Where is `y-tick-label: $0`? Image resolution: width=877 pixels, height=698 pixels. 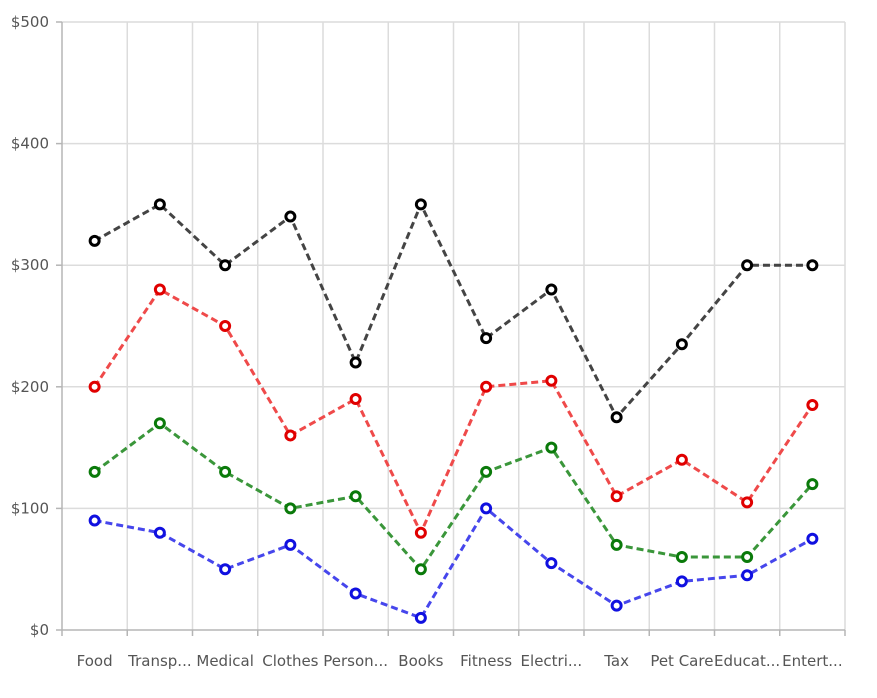
y-tick-label: $0 is located at coordinates (39, 630).